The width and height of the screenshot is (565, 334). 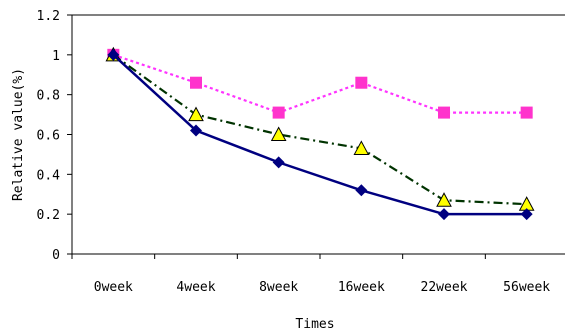 What do you see at coordinates (18, 134) in the screenshot?
I see `y-axis-title: Relative value(%)` at bounding box center [18, 134].